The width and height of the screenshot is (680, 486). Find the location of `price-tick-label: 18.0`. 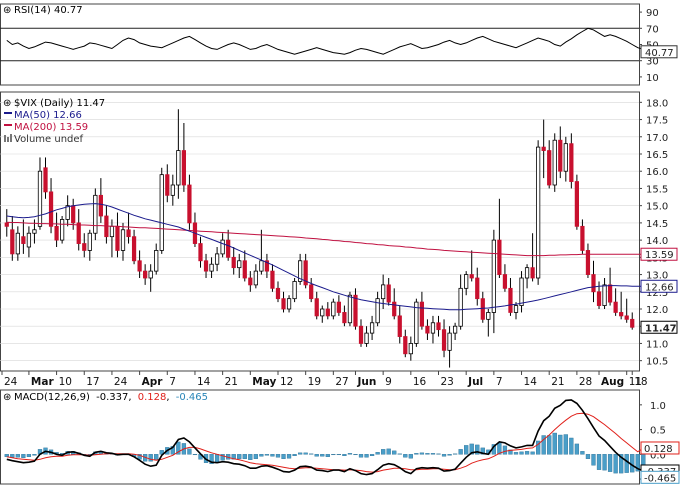

price-tick-label: 18.0 is located at coordinates (657, 103).